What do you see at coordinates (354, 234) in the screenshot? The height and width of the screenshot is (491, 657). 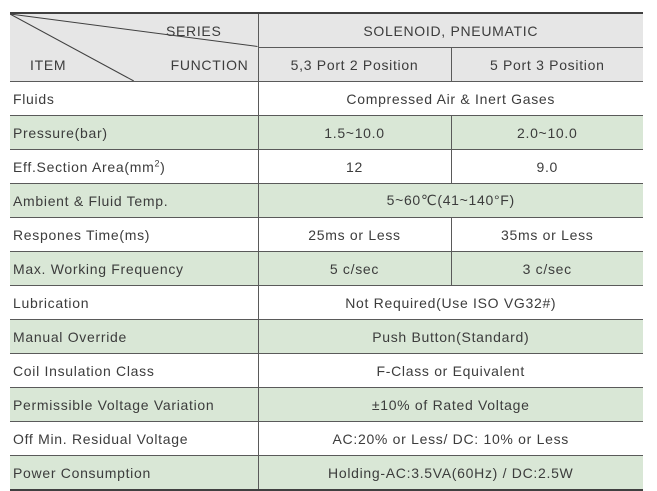 I see `row-value-1: 25ms or Less` at bounding box center [354, 234].